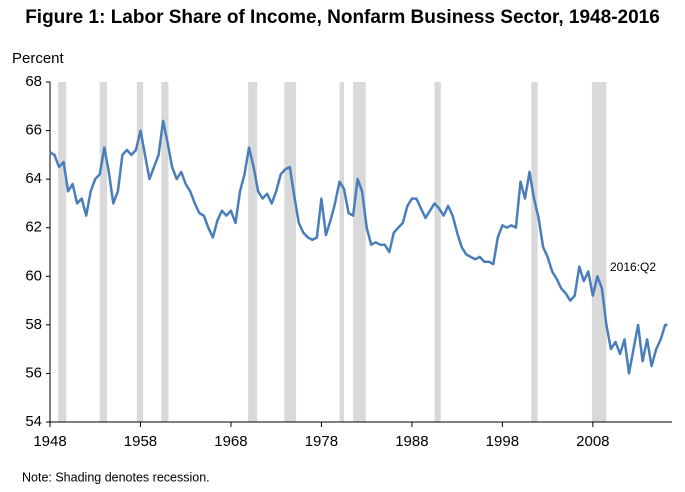 The image size is (685, 492). What do you see at coordinates (33, 421) in the screenshot?
I see `y-tick-label: 54` at bounding box center [33, 421].